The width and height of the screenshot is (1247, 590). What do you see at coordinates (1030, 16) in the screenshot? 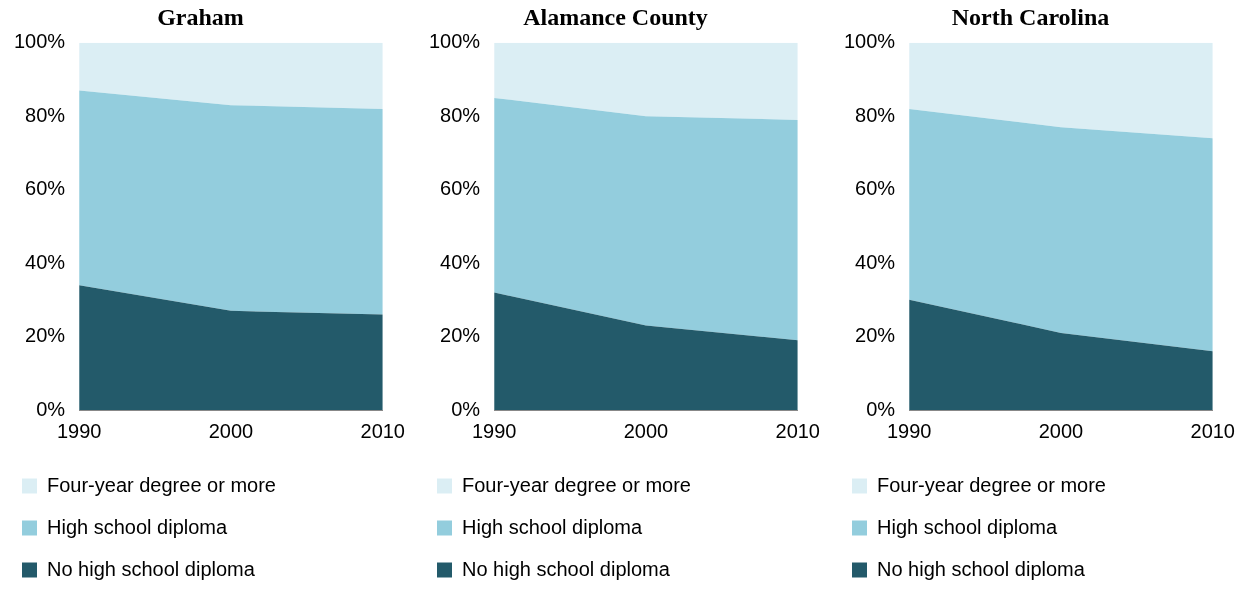
I see `chart-title: North Carolina` at bounding box center [1030, 16].